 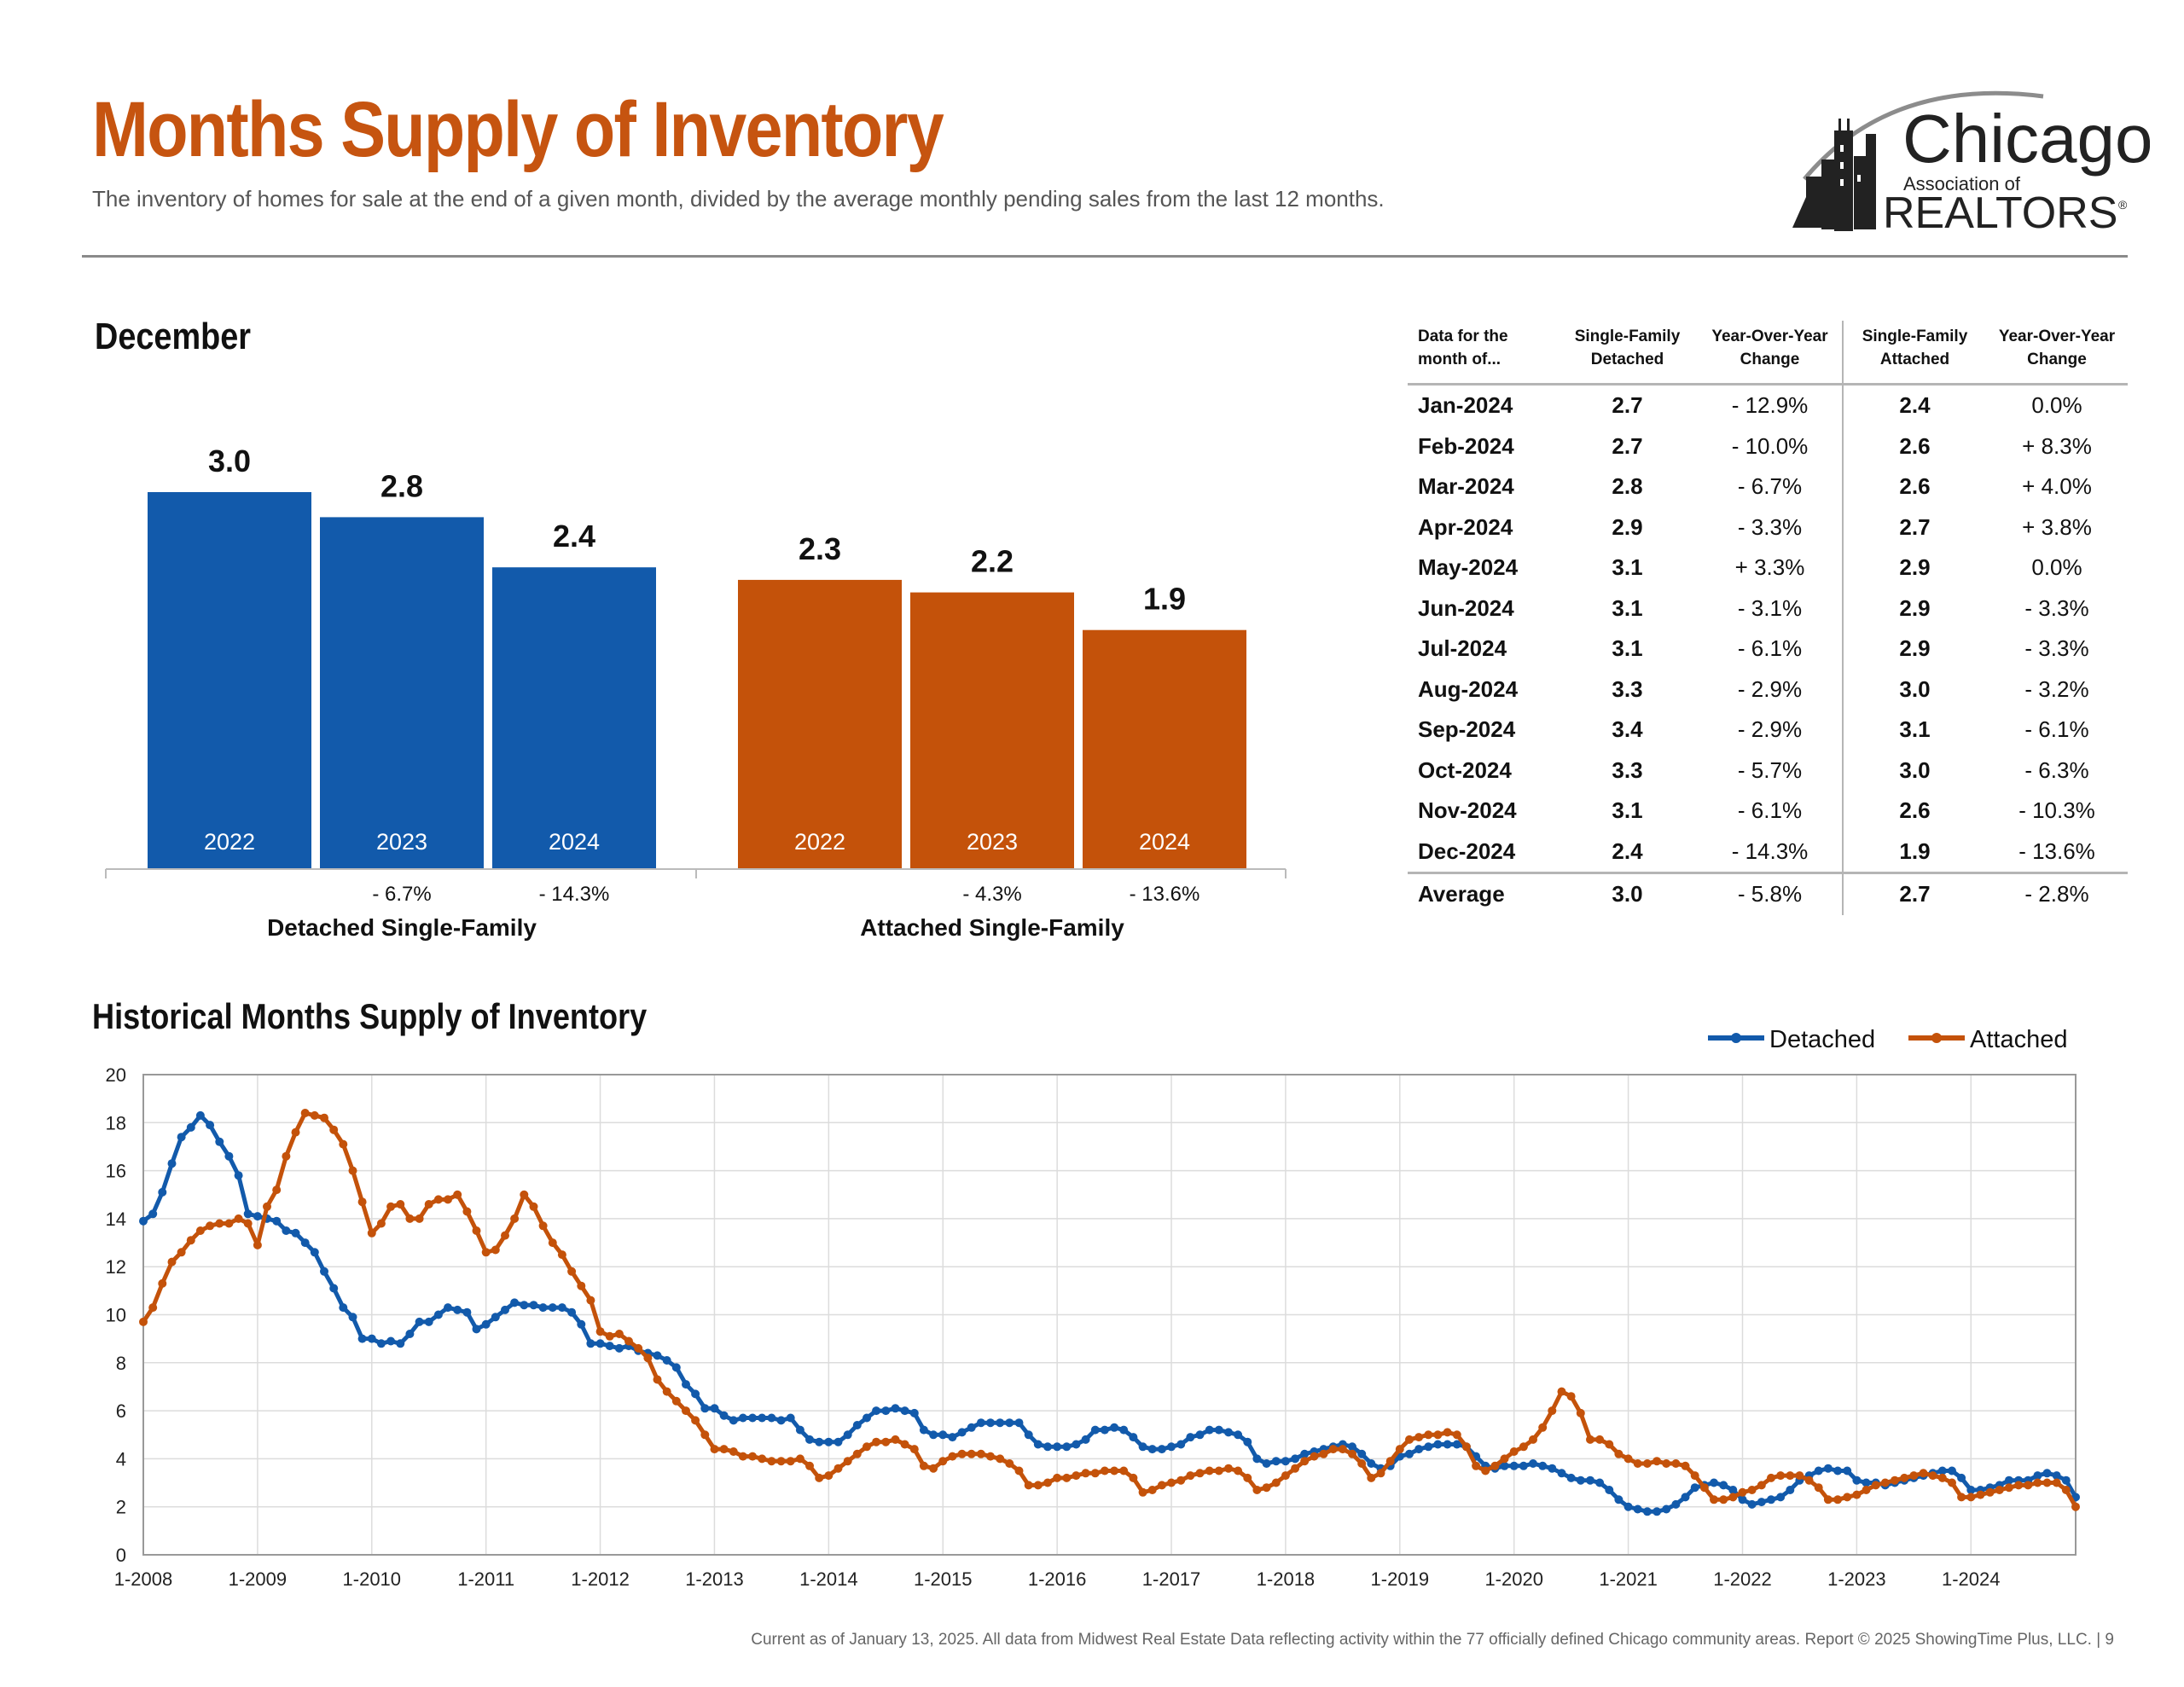 What do you see at coordinates (2000, 213) in the screenshot?
I see `logo-realtors-text: REALTORS` at bounding box center [2000, 213].